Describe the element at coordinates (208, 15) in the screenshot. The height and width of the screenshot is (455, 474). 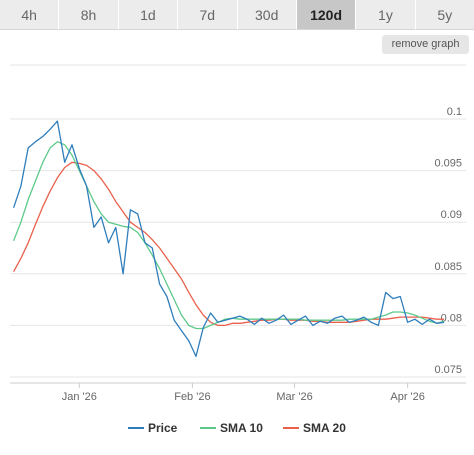
I see `tab-7d: 7d` at that location.